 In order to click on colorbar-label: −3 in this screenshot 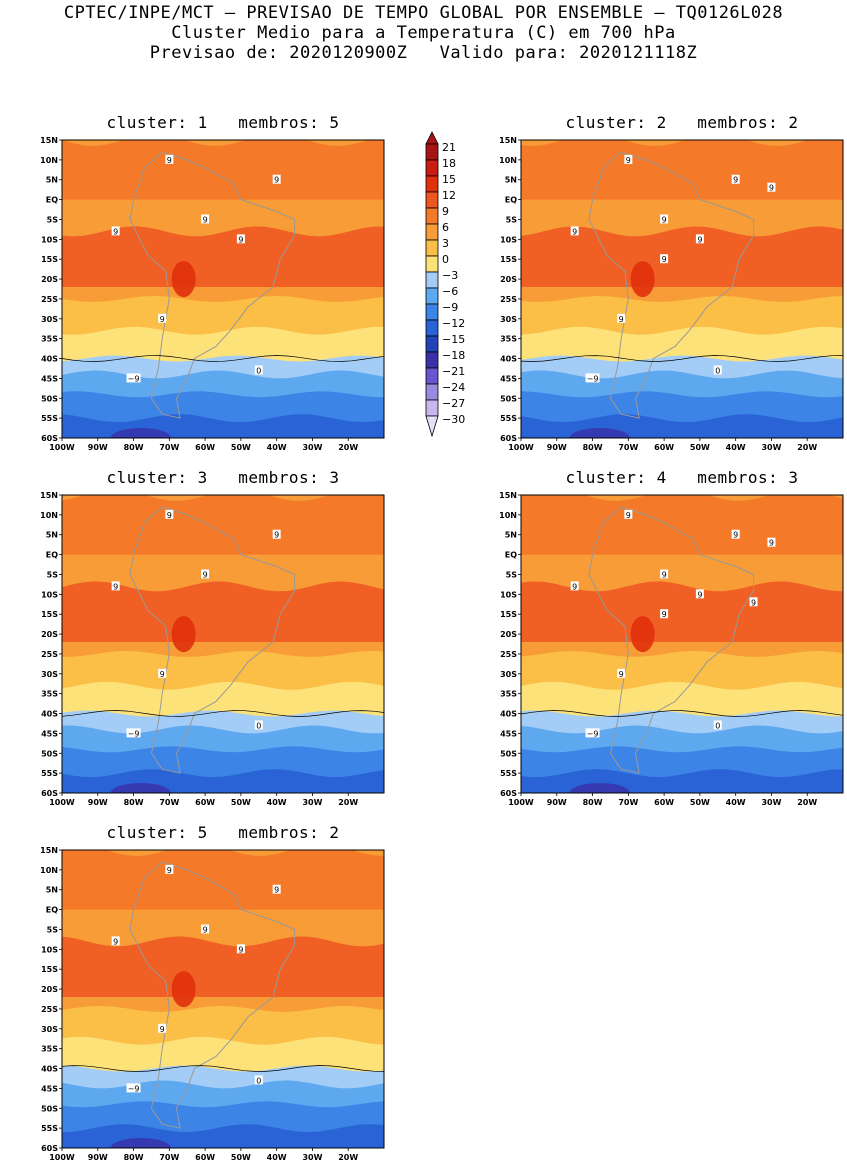, I will do `click(450, 275)`.